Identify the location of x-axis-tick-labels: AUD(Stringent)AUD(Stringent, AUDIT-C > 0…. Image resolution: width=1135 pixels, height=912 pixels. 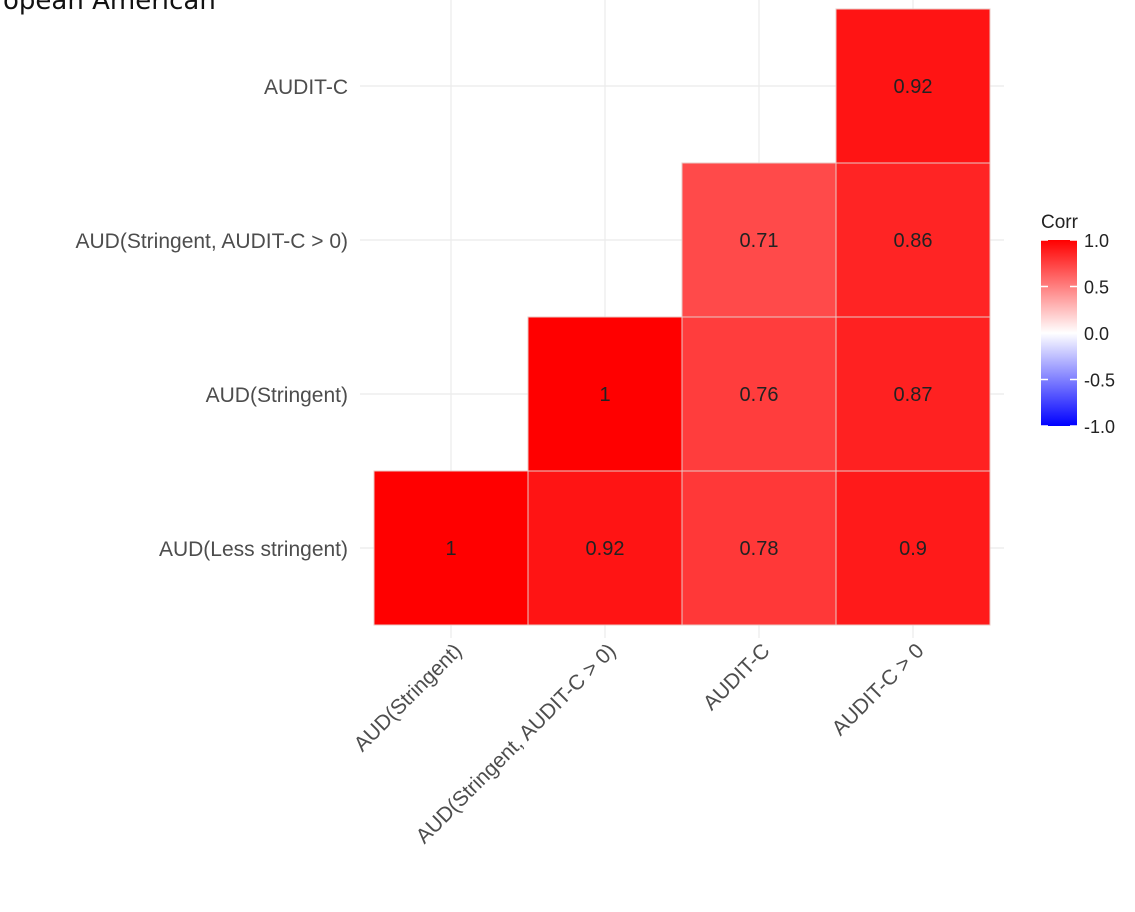
(639, 743).